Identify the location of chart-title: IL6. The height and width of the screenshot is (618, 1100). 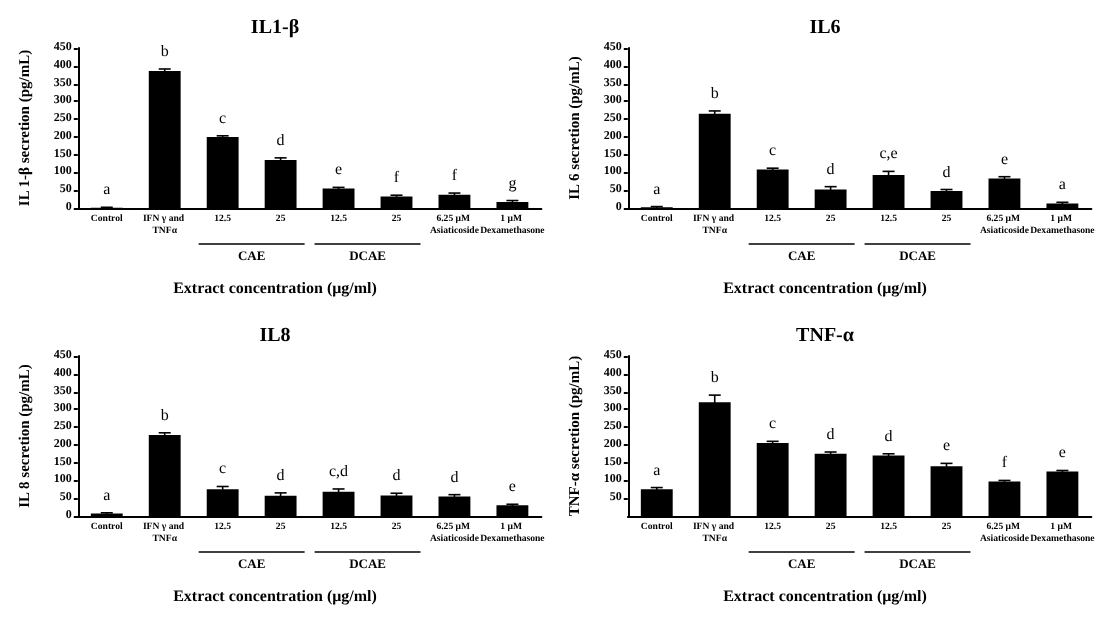
(825, 28).